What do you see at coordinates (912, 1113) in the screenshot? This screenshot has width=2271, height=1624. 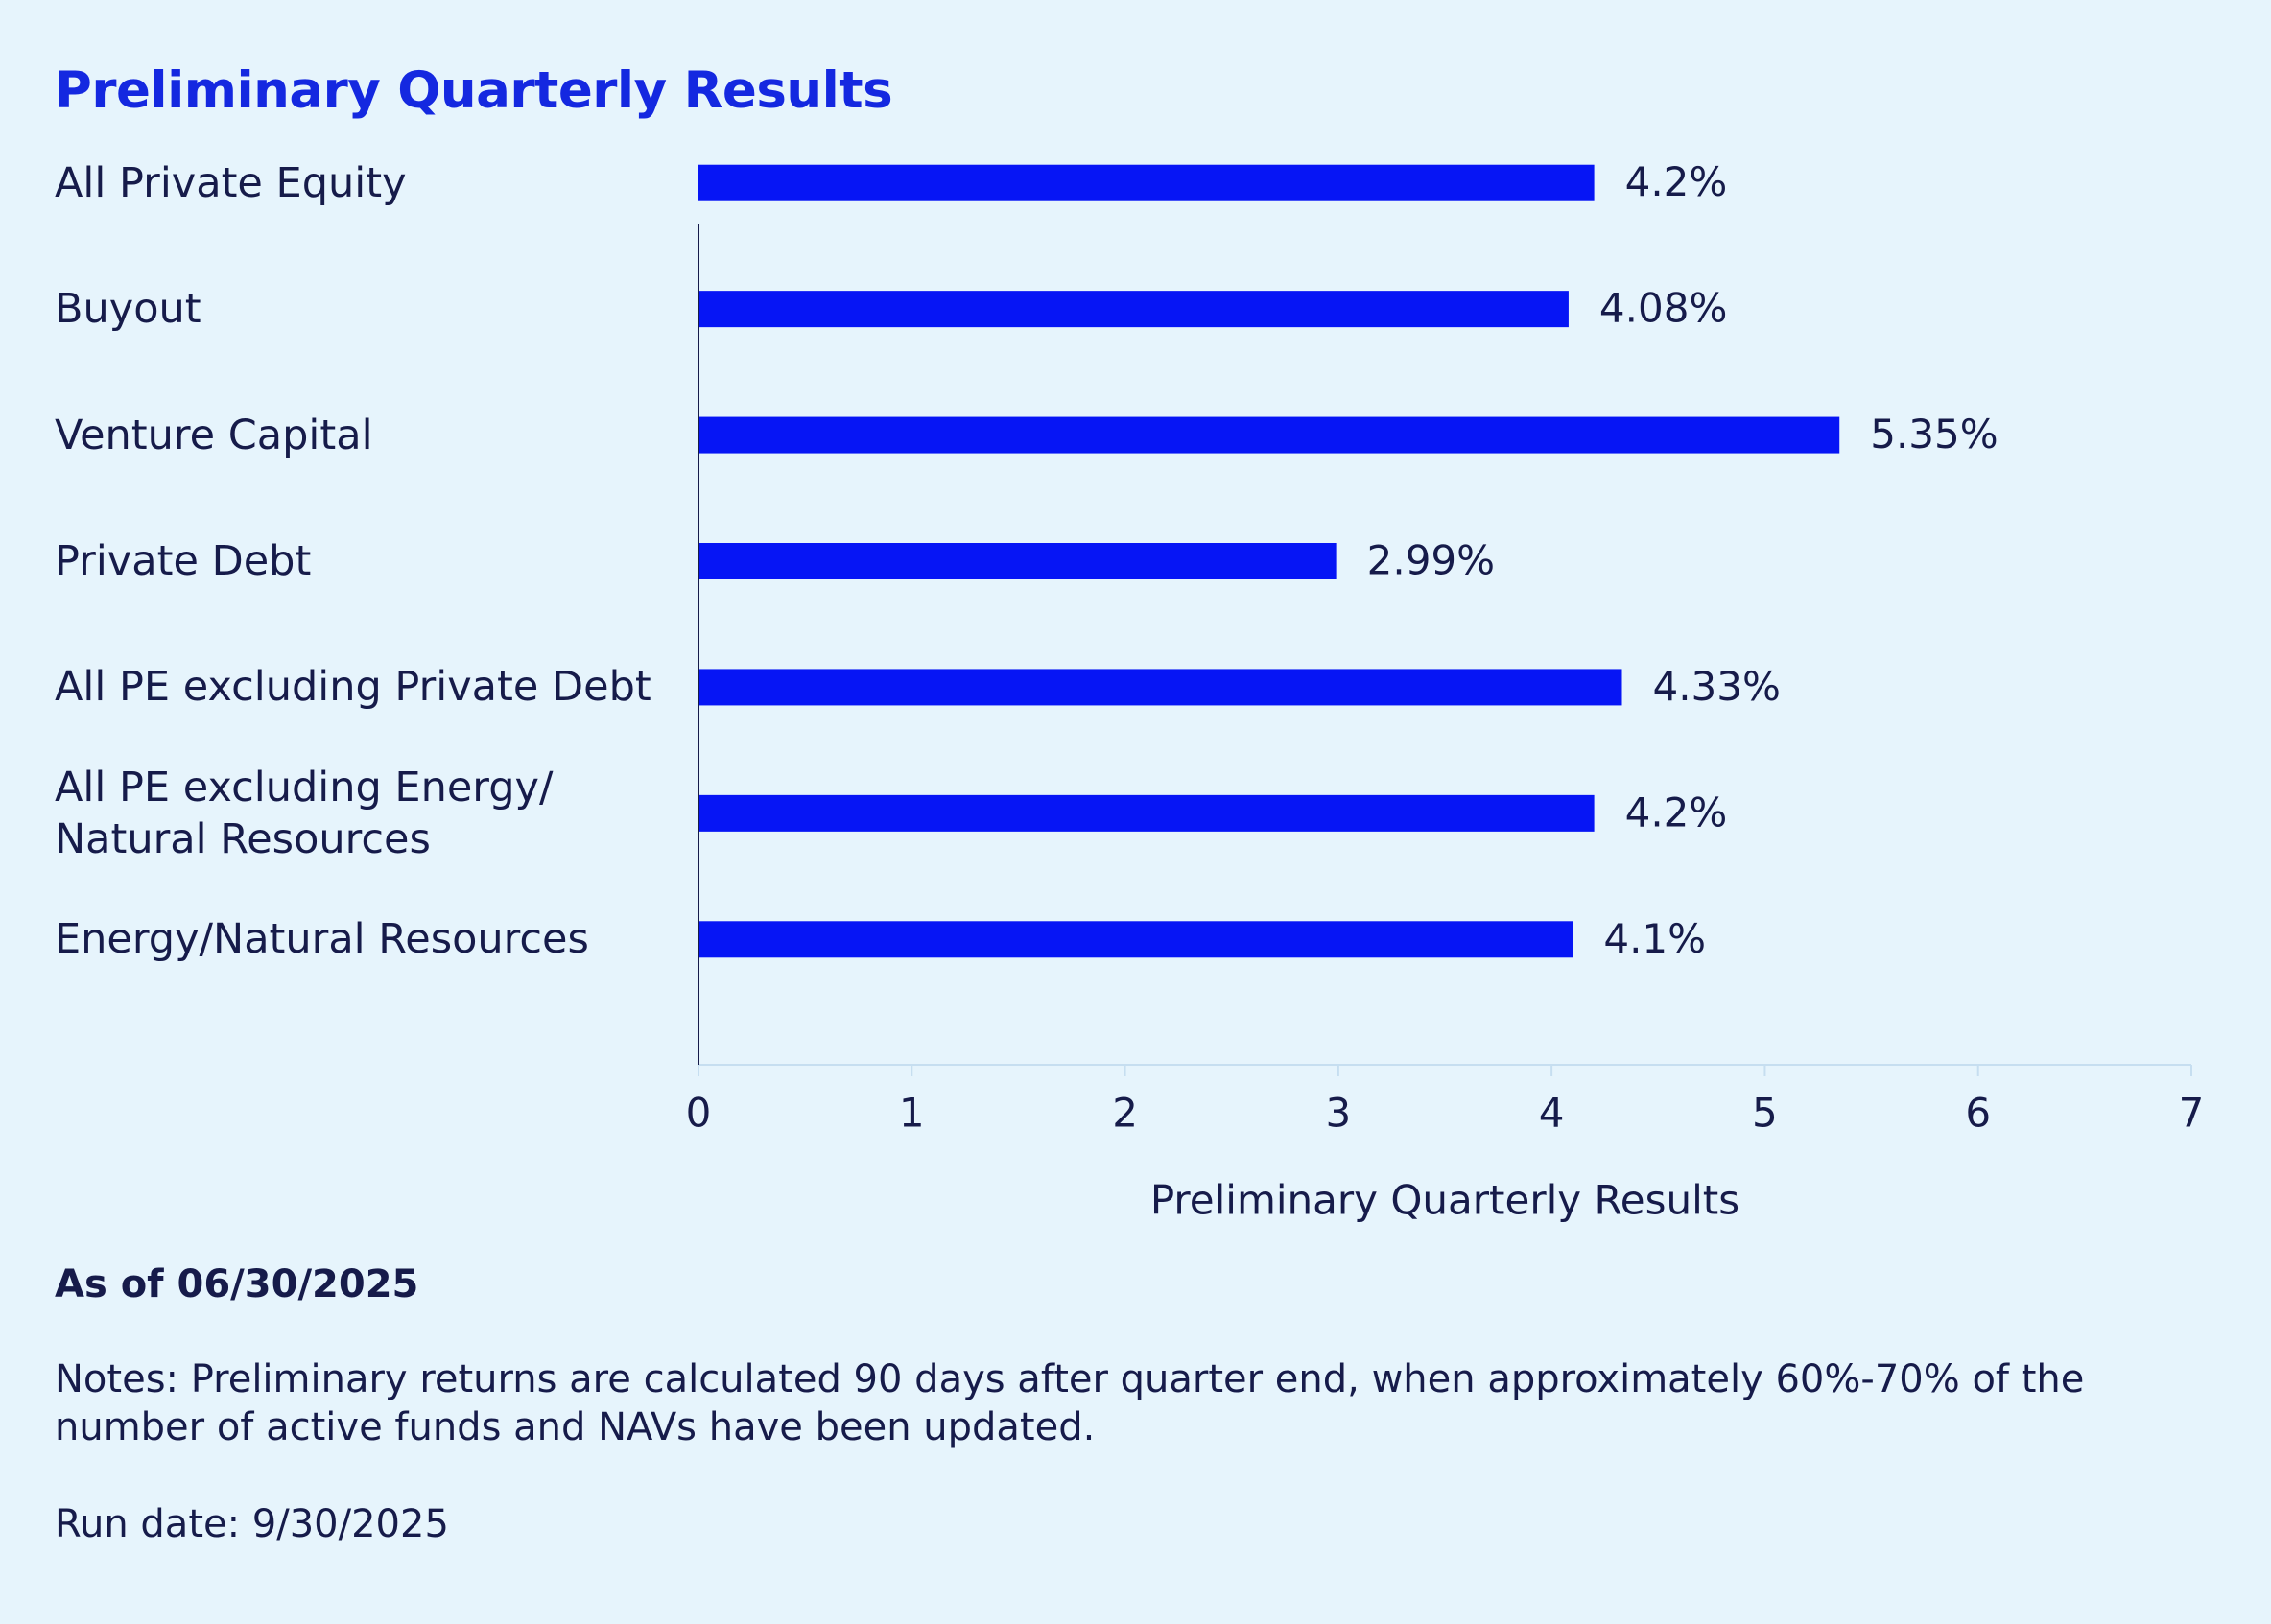 I see `x-tick-label: 1` at bounding box center [912, 1113].